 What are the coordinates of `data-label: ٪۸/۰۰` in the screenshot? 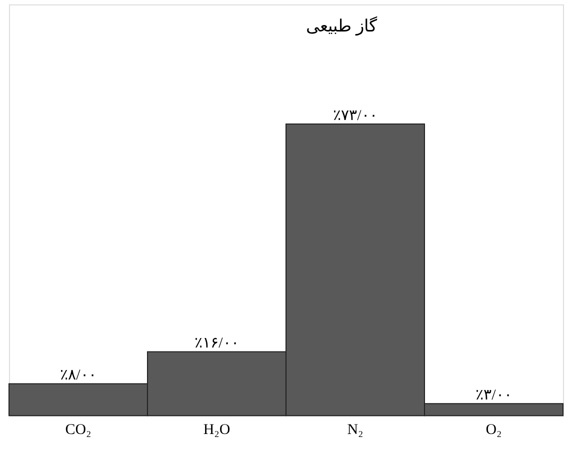 It's located at (78, 376).